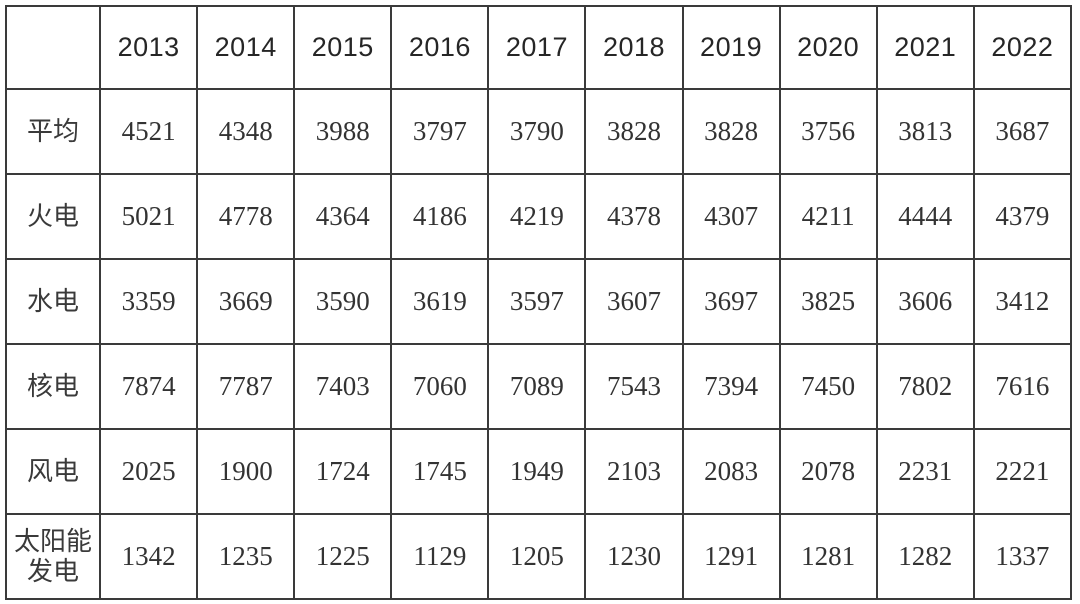  What do you see at coordinates (343, 471) in the screenshot?
I see `value-cell: 1724` at bounding box center [343, 471].